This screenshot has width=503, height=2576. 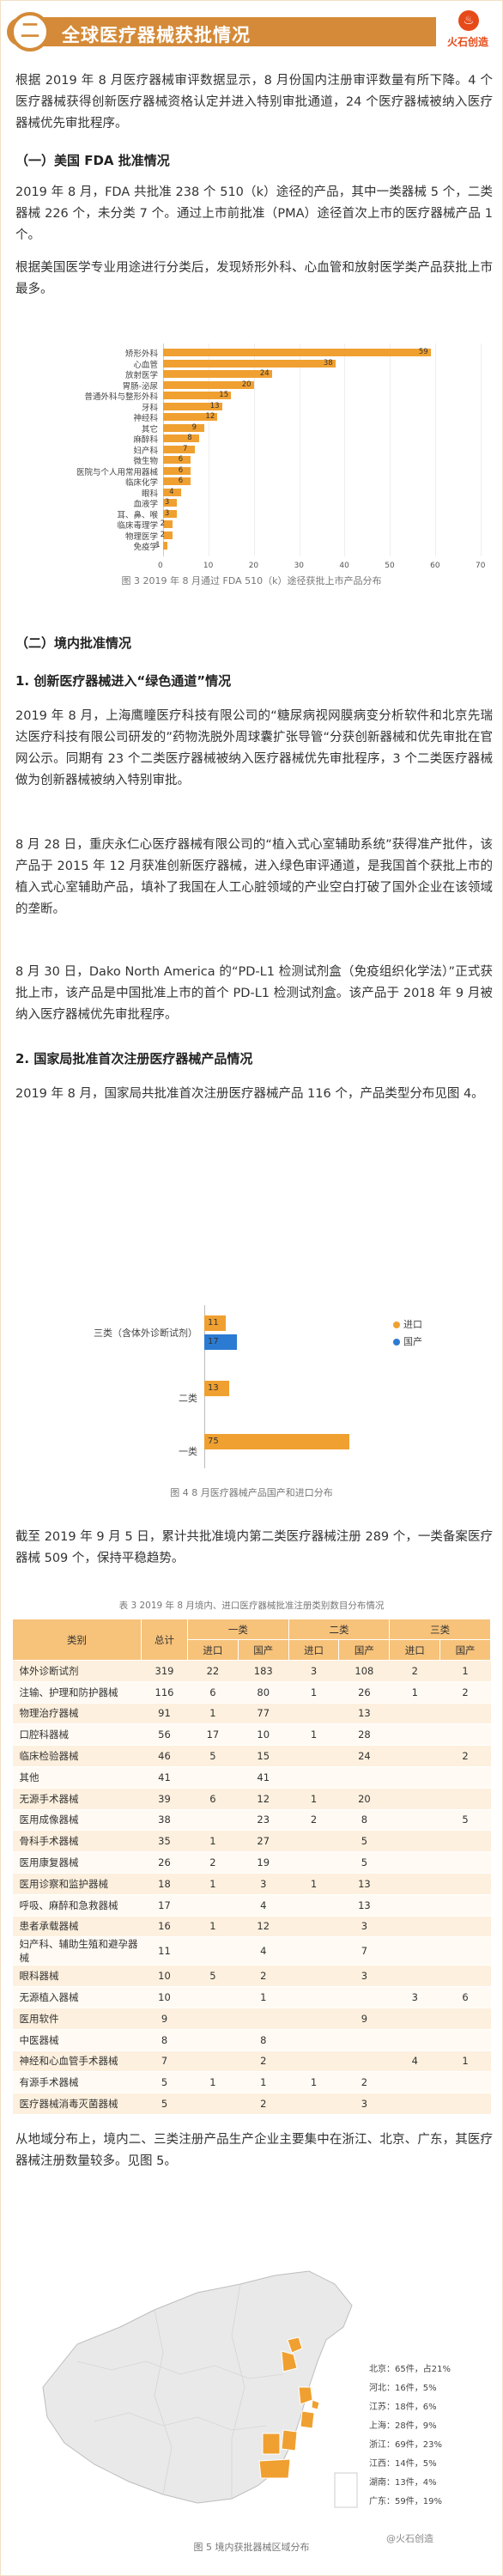 I want to click on cell-c1i: 5, so click(x=213, y=1976).